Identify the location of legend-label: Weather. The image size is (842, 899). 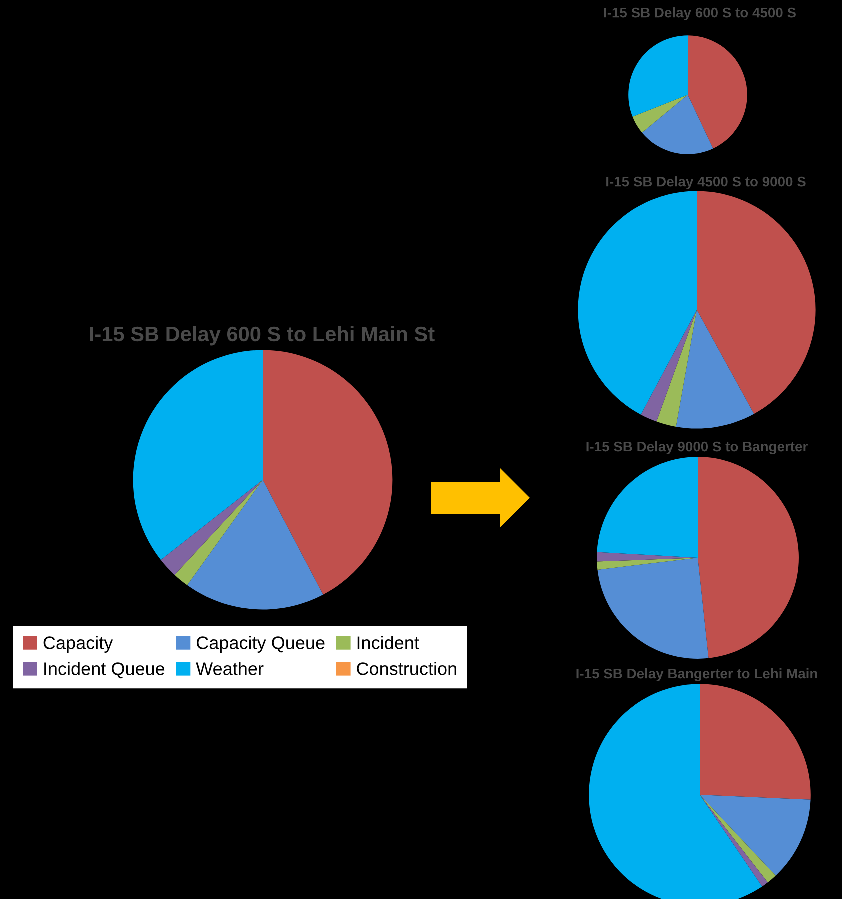
(230, 669).